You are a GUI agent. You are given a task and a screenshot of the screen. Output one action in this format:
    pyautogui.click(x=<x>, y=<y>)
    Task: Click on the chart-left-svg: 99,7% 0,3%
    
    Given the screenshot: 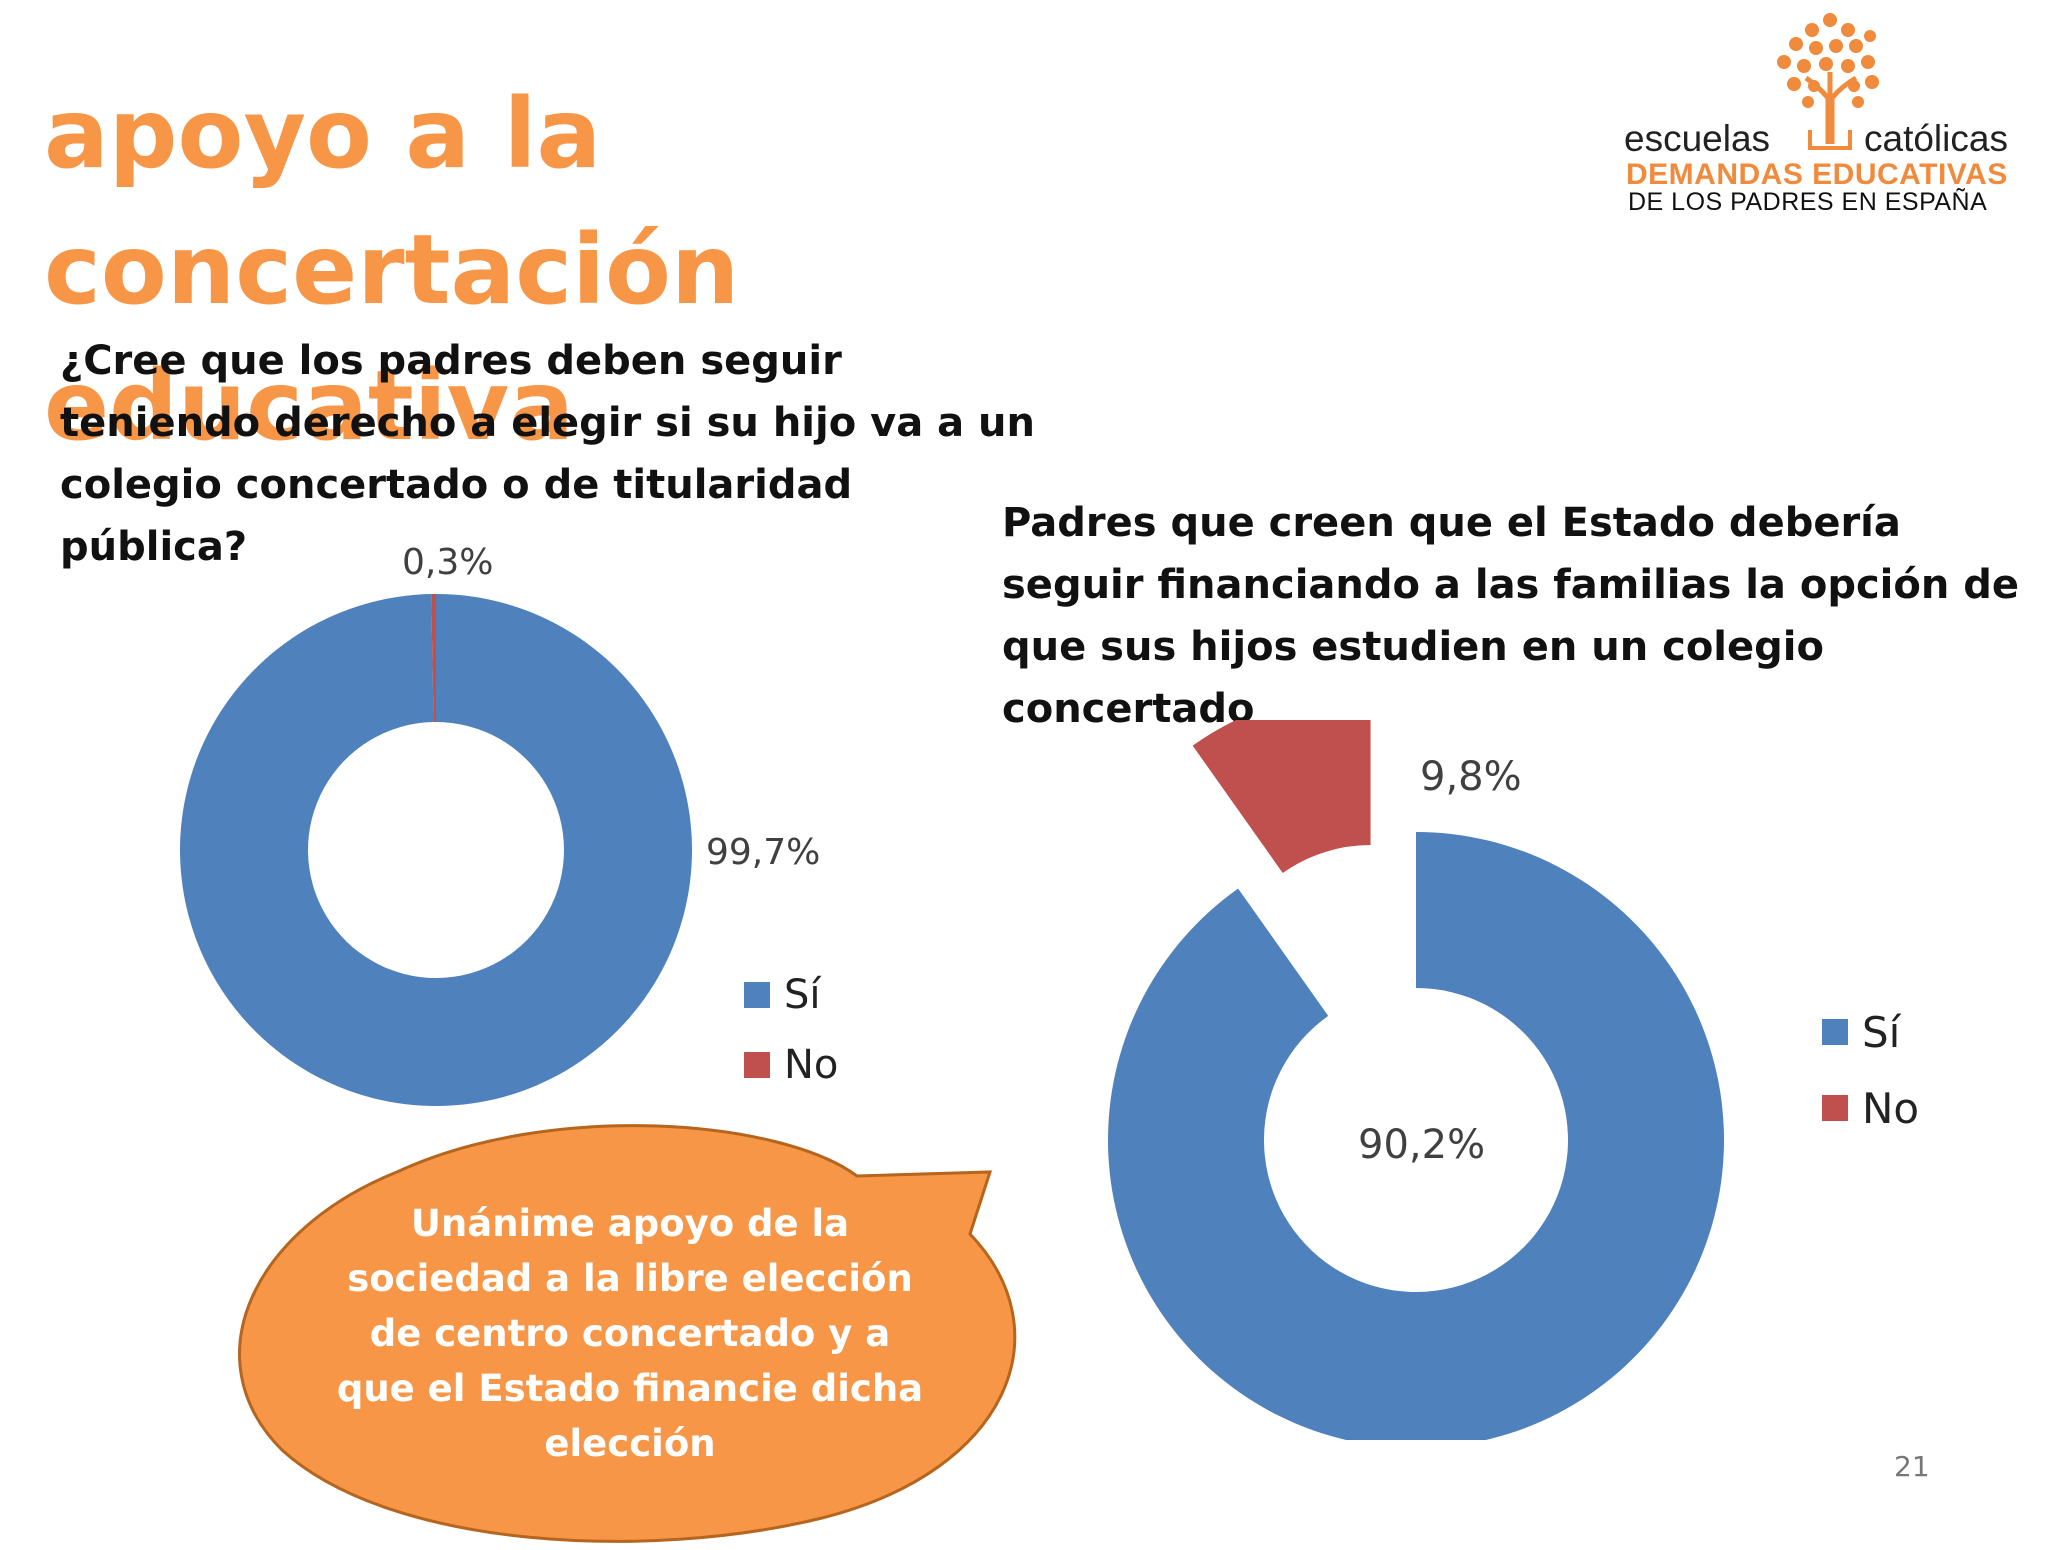 What is the action you would take?
    pyautogui.click(x=500, y=824)
    